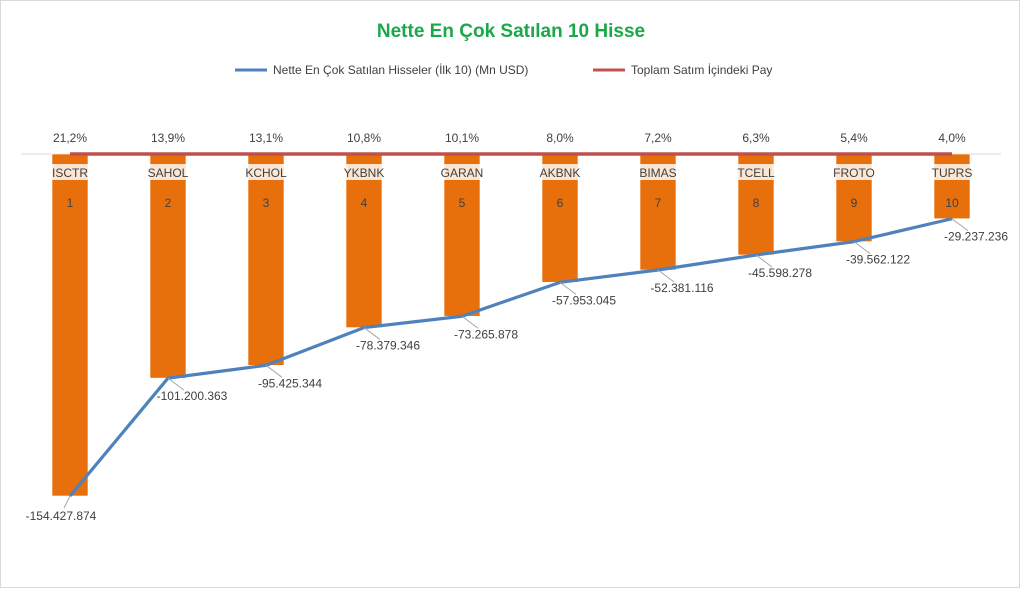 The height and width of the screenshot is (589, 1020). I want to click on rank-label-ykbnk: 4, so click(364, 203).